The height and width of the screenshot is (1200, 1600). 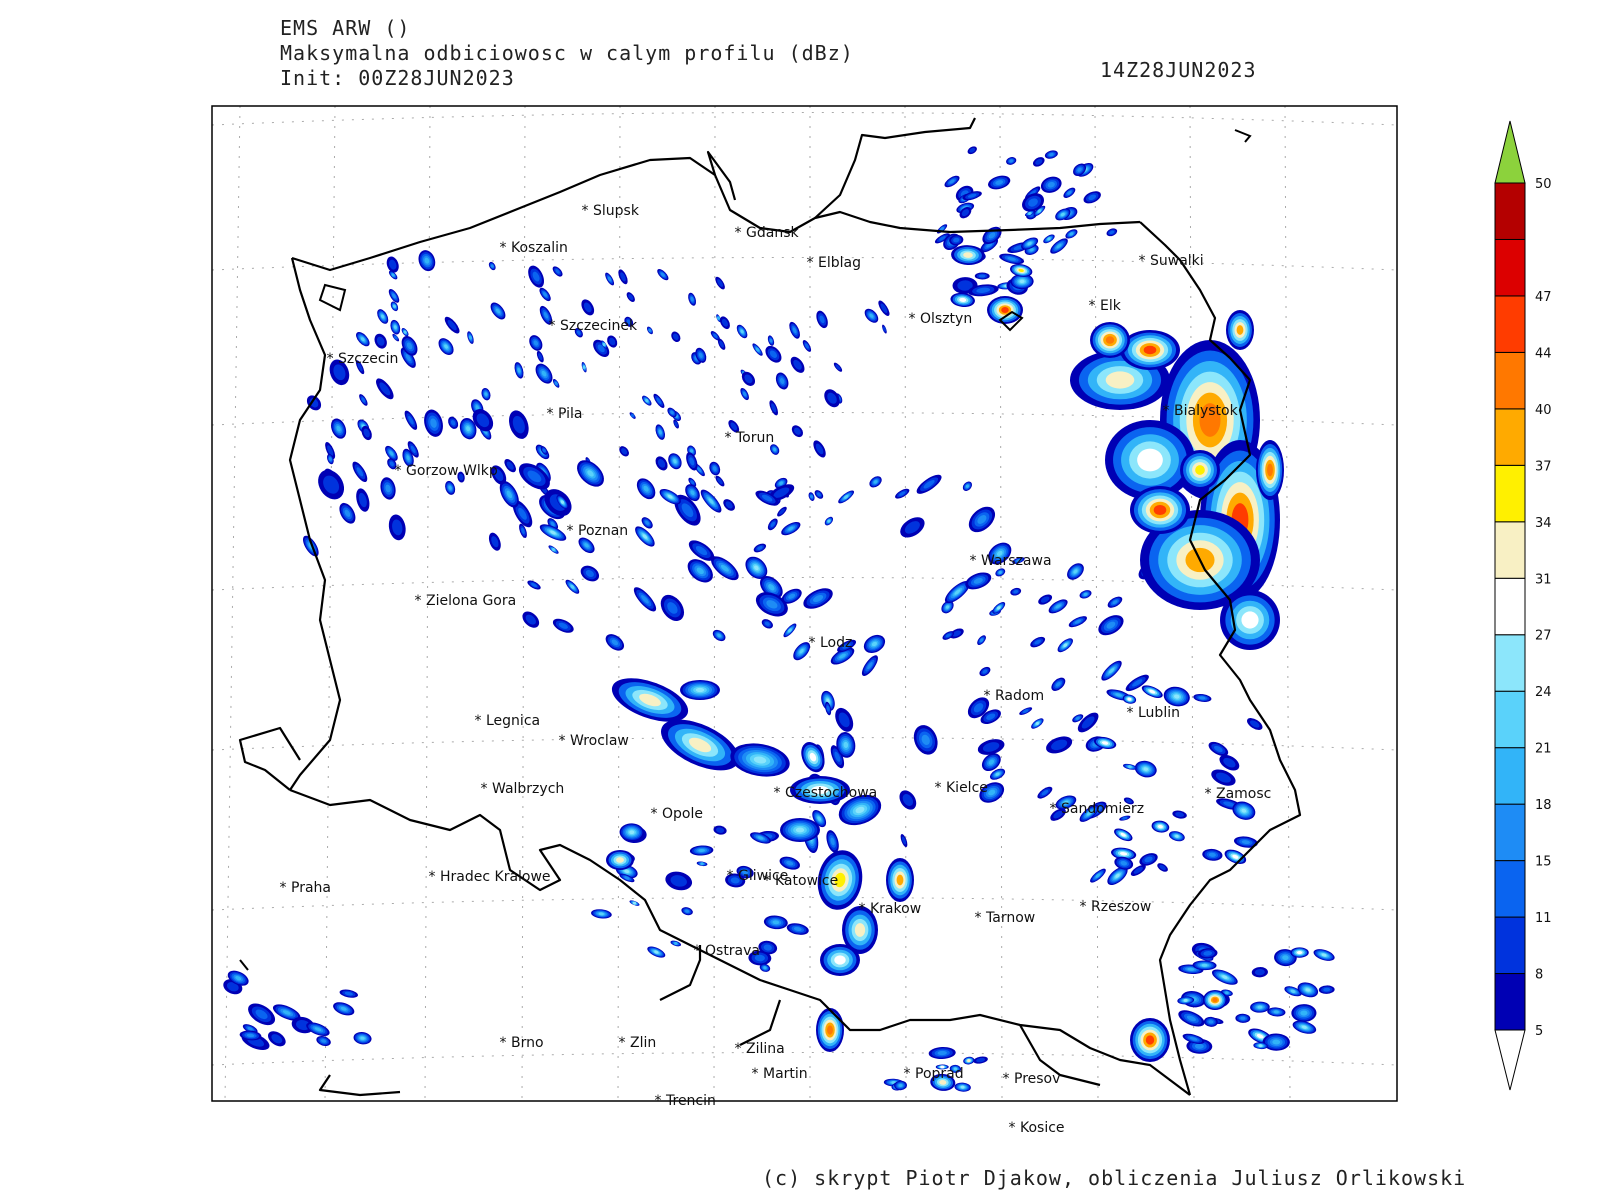 What do you see at coordinates (1201, 411) in the screenshot?
I see `city-bialystok: * Bialystok` at bounding box center [1201, 411].